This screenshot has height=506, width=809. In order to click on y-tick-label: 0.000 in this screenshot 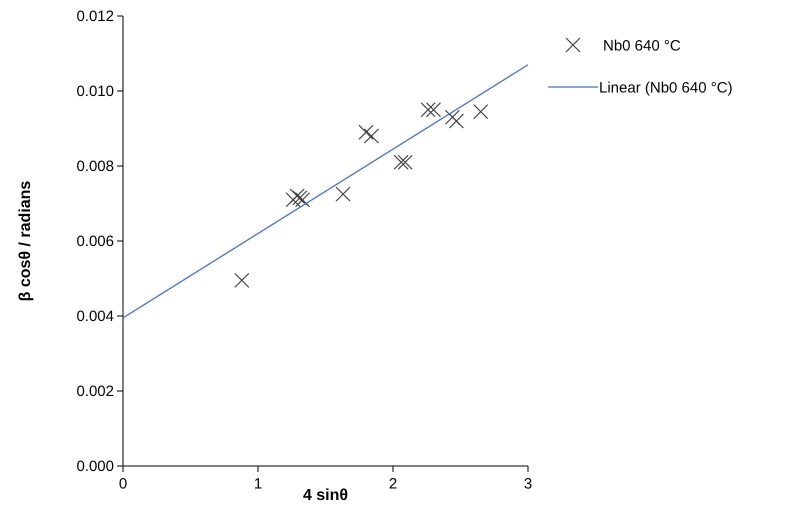, I will do `click(95, 466)`.